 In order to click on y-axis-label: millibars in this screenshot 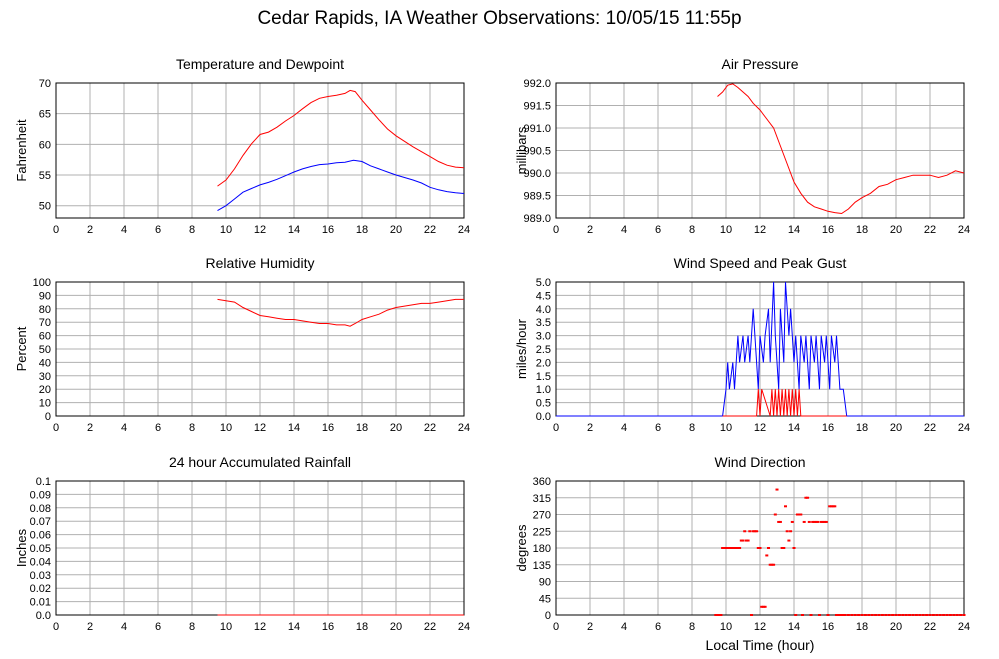, I will do `click(521, 150)`.